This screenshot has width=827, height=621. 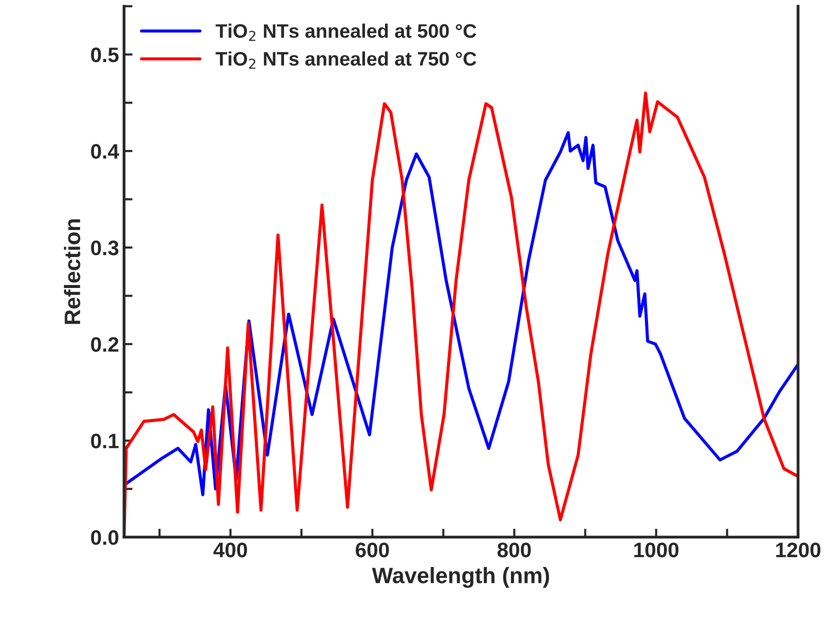 What do you see at coordinates (72, 271) in the screenshot?
I see `y-axis-title: Reflection` at bounding box center [72, 271].